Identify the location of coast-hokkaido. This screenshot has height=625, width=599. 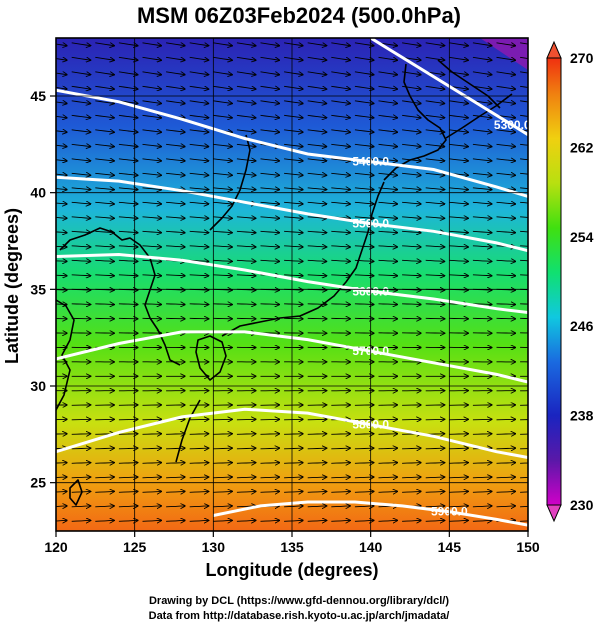
(415, 122).